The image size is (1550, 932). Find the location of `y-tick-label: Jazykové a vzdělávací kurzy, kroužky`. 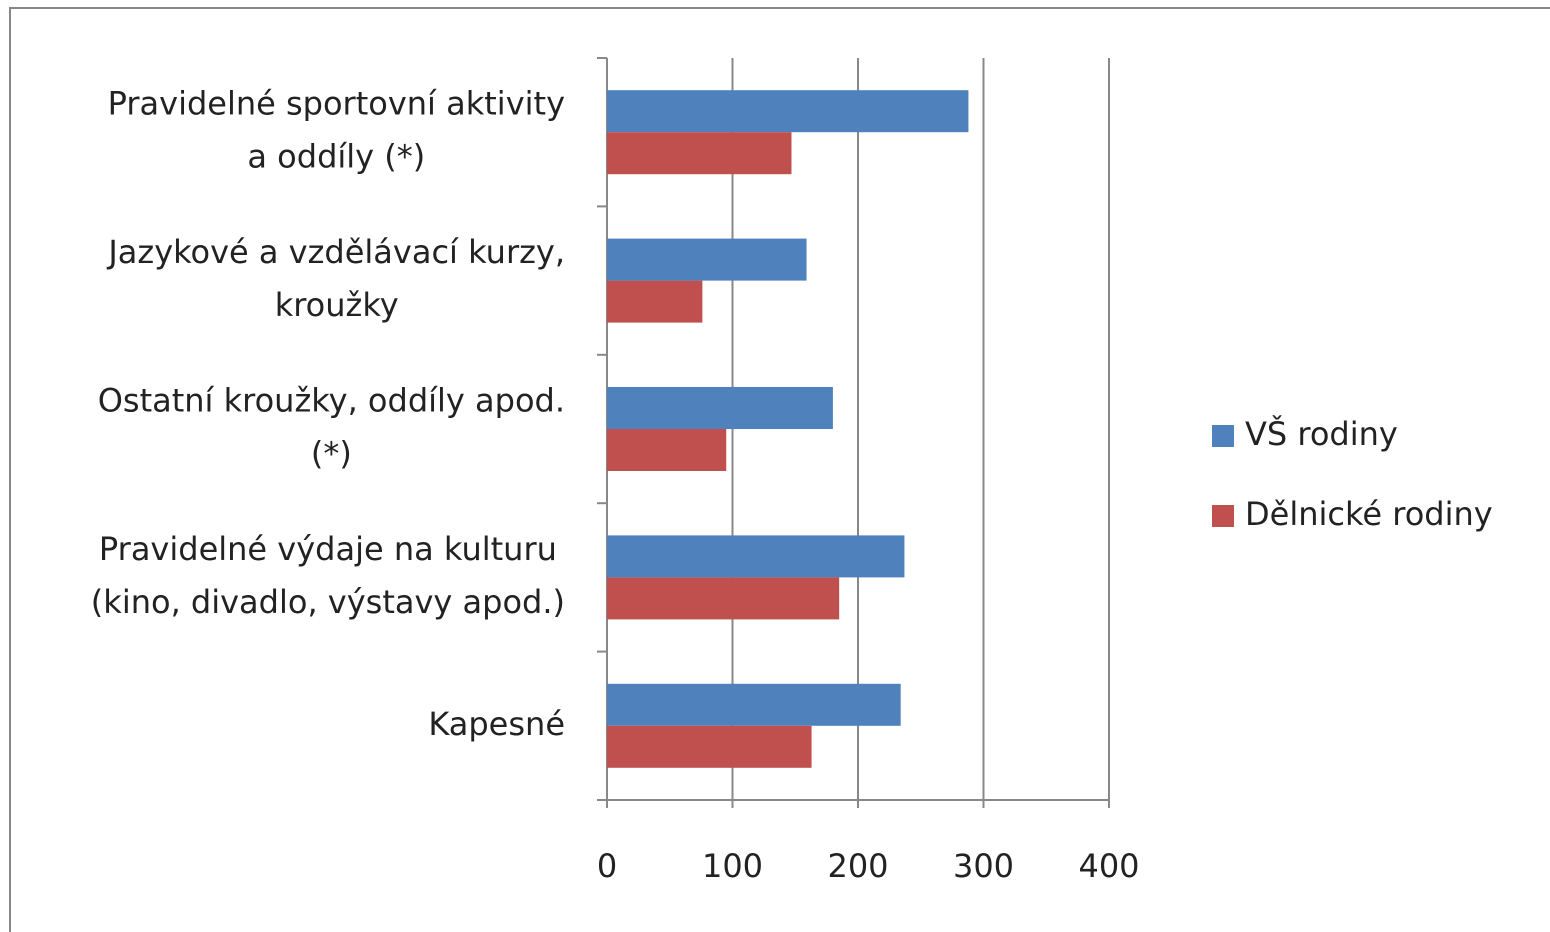

y-tick-label: Jazykové a vzdělávací kurzy, kroužky is located at coordinates (335, 278).